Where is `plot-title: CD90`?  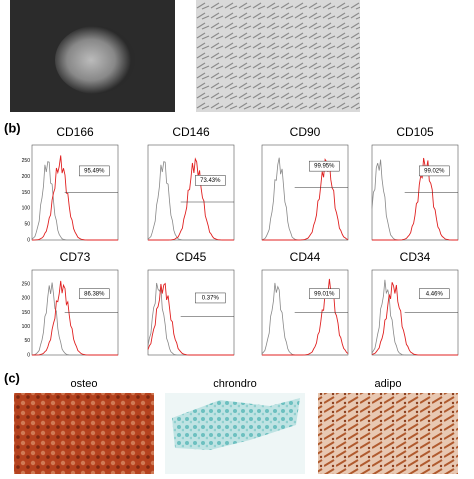
plot-title: CD90 is located at coordinates (305, 132).